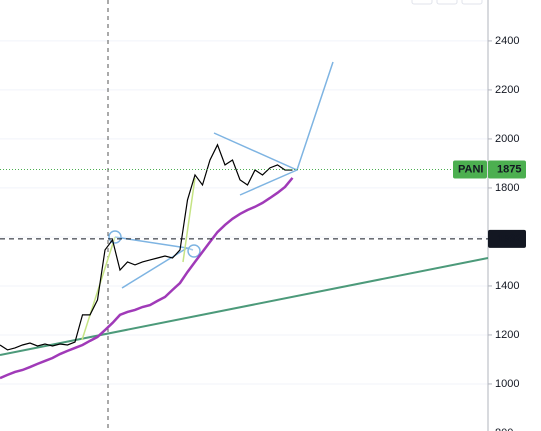  I want to click on y-tick-label: 1800, so click(507, 188).